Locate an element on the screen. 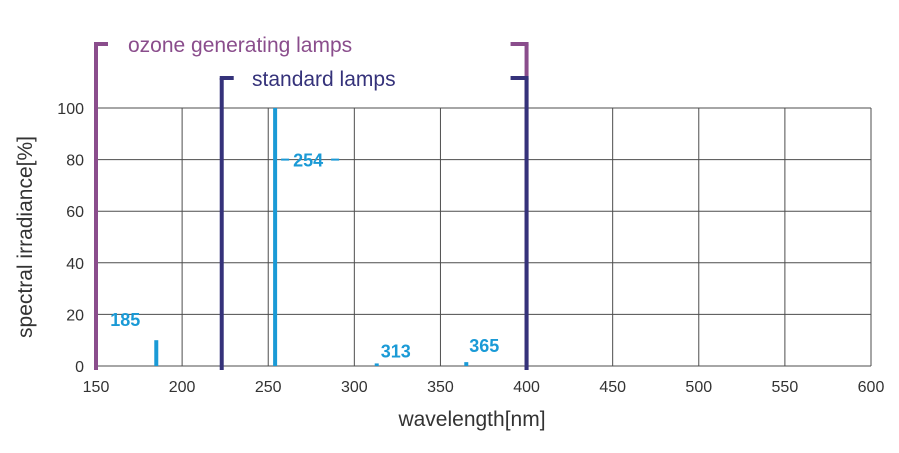 This screenshot has height=453, width=899. x-tick-label-200: 200 is located at coordinates (182, 387).